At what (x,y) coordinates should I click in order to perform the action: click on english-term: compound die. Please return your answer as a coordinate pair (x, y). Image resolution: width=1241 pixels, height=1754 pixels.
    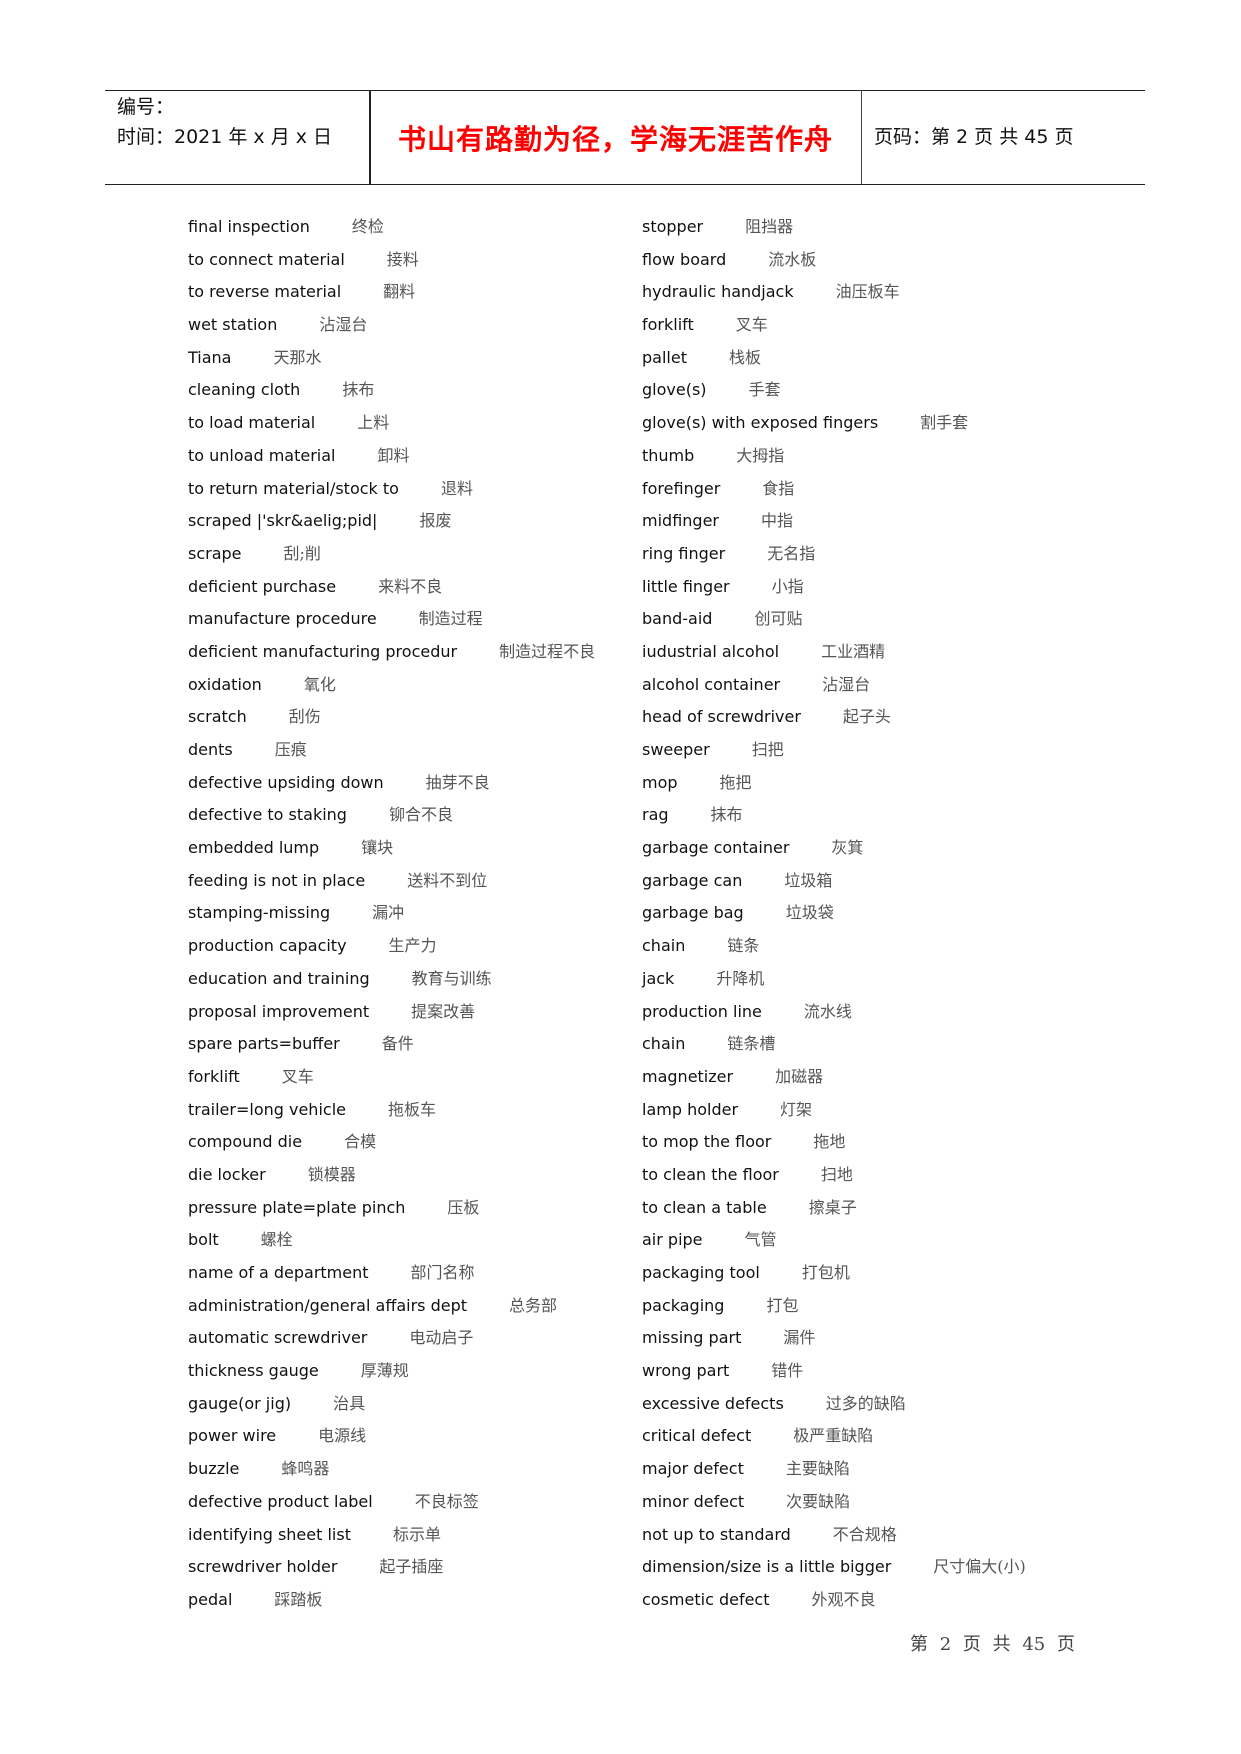
    Looking at the image, I should click on (245, 1142).